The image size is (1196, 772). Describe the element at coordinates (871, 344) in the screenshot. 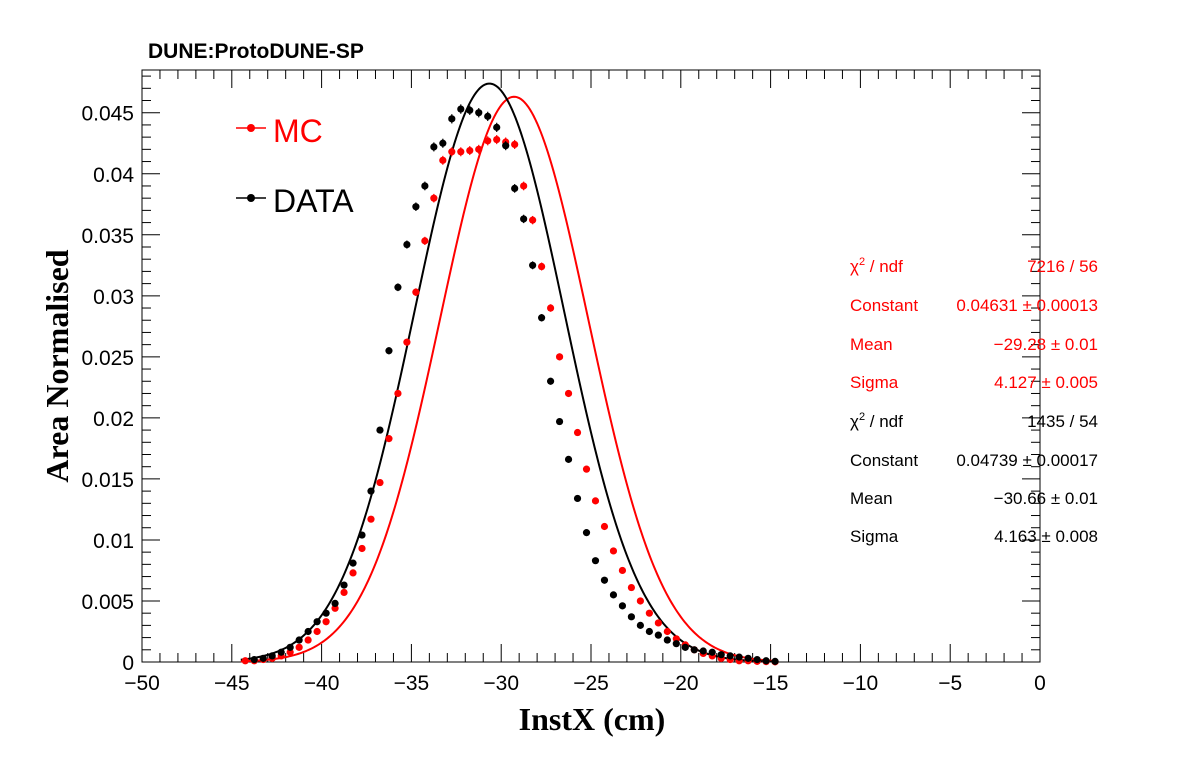

I see `stat-mean-label: Mean` at that location.